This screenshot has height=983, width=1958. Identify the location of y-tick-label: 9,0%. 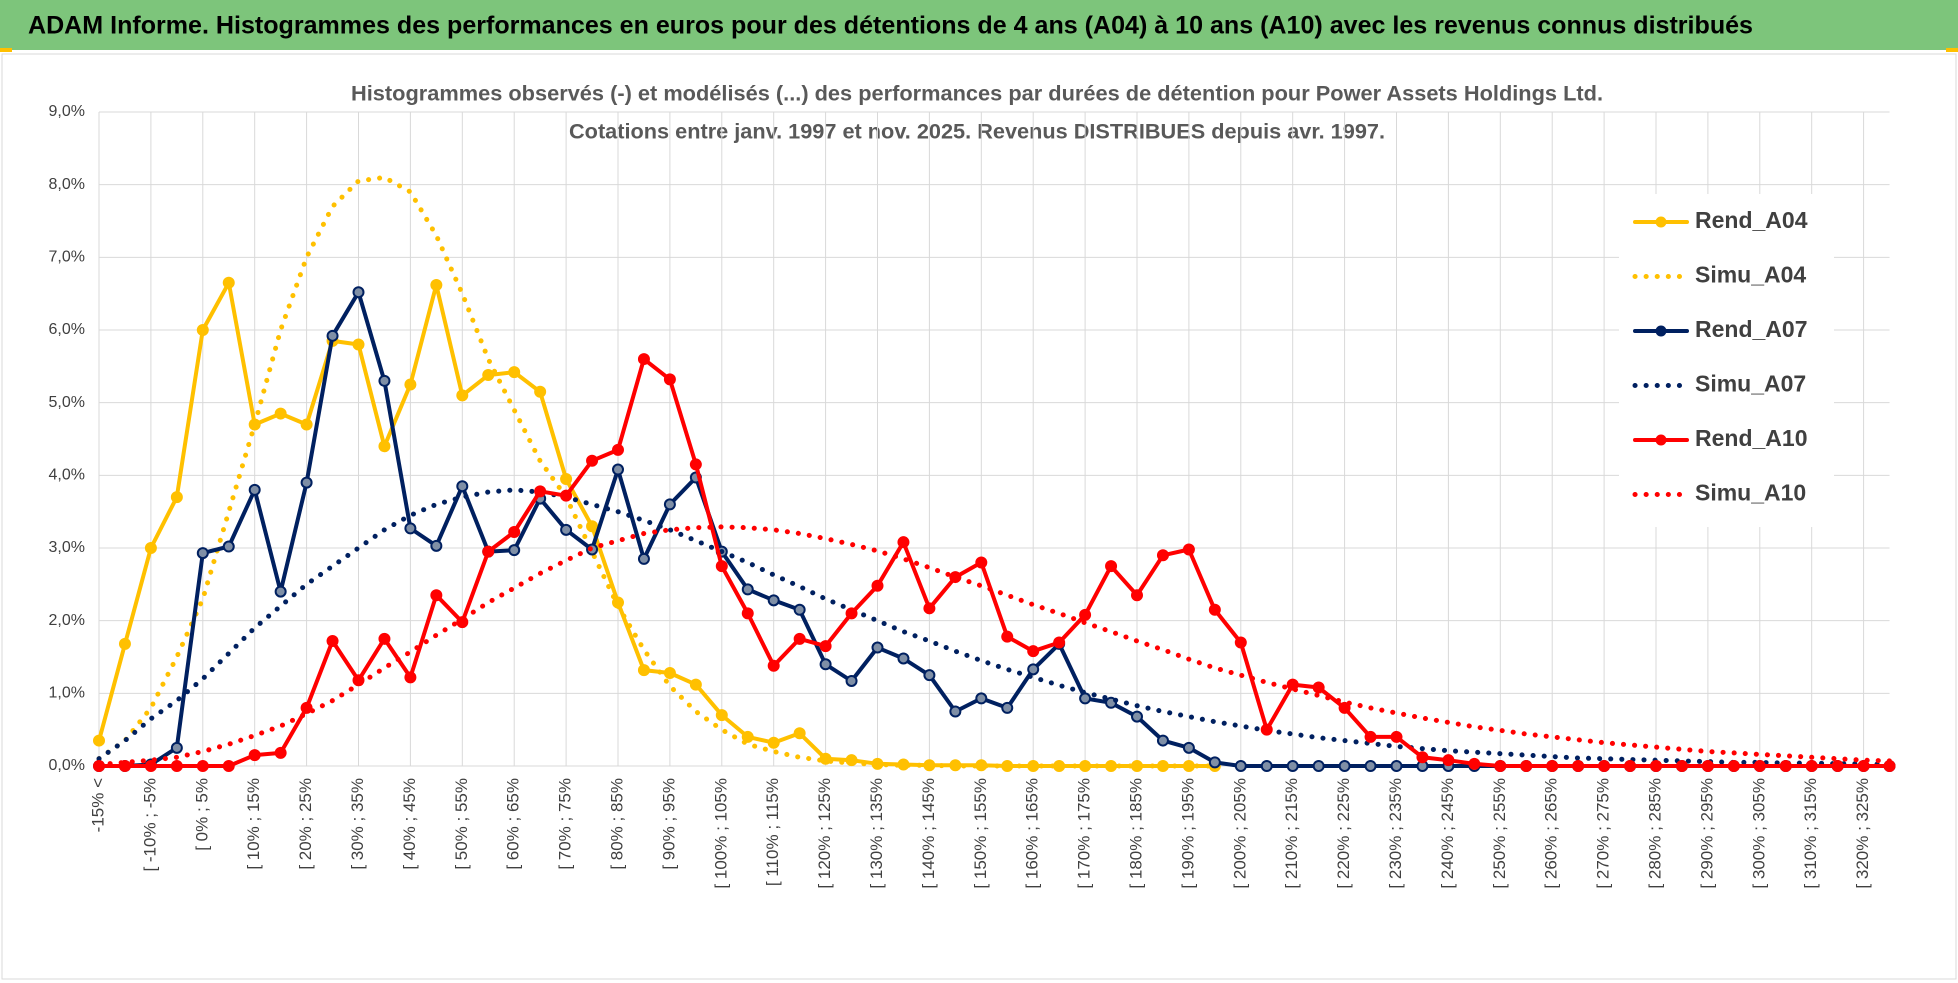
(67, 111).